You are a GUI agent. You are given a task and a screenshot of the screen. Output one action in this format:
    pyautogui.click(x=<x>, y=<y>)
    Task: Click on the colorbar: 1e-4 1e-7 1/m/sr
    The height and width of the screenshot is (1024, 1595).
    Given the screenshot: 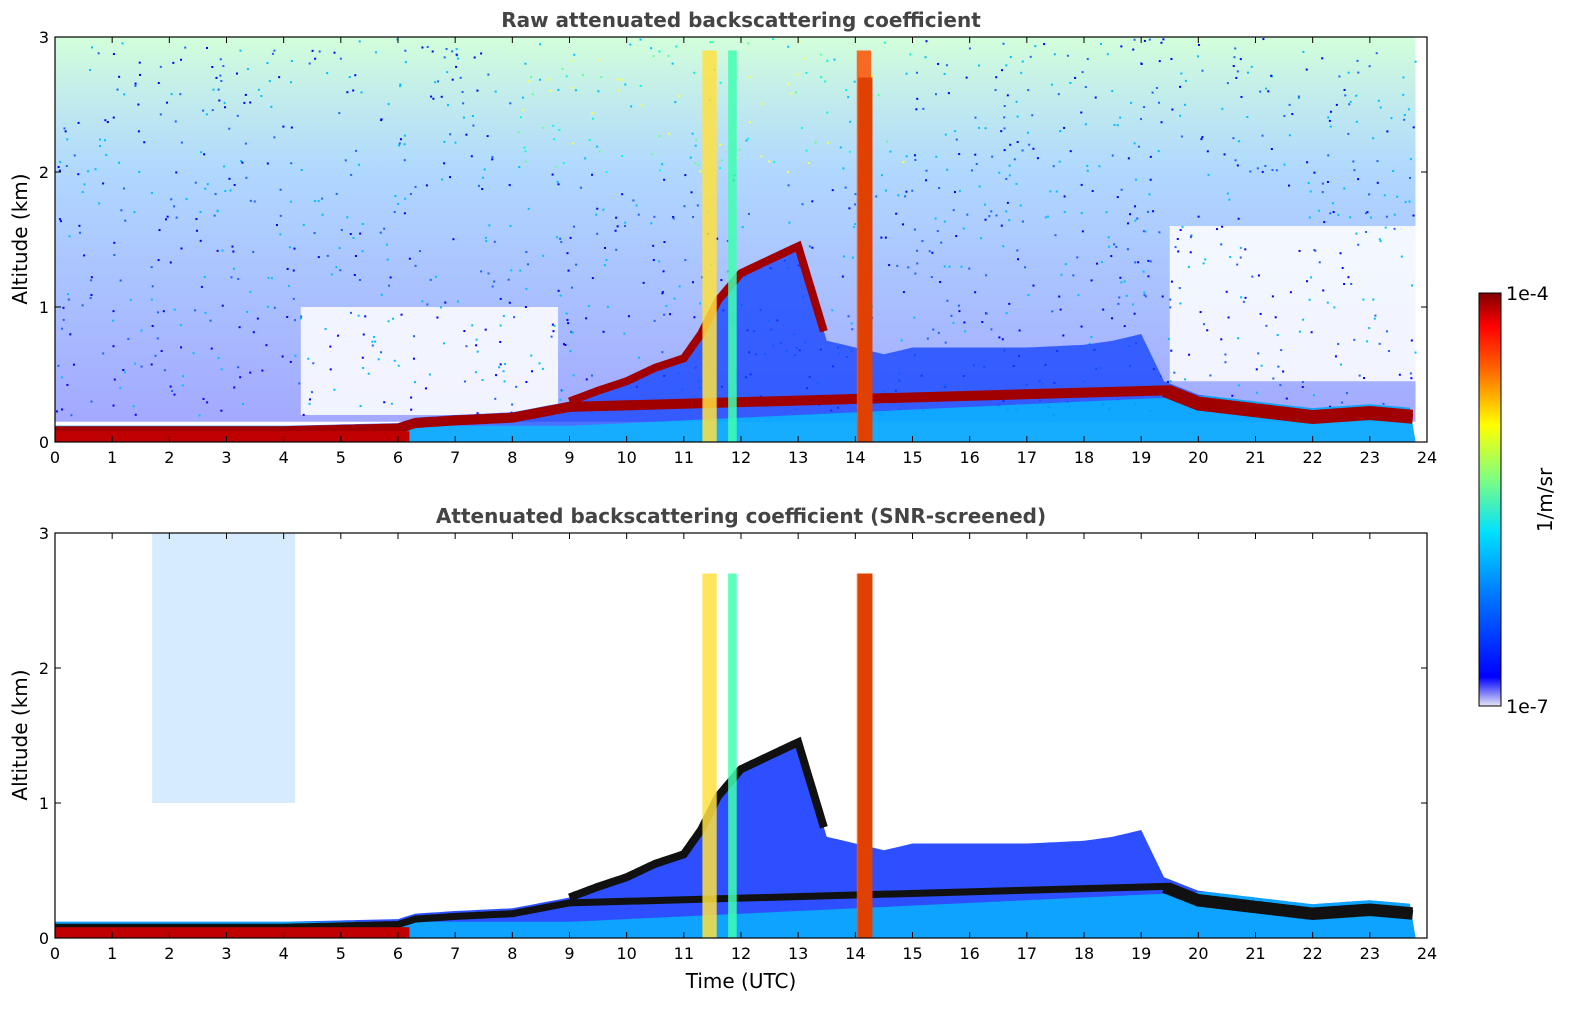 What is the action you would take?
    pyautogui.click(x=1517, y=500)
    